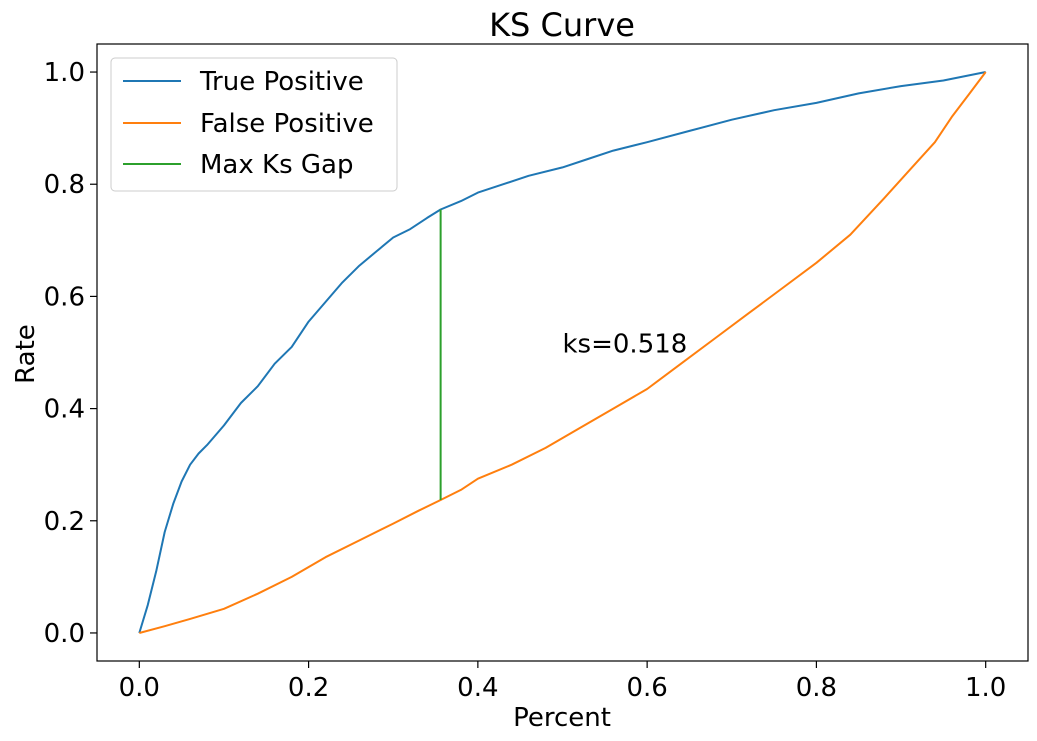  What do you see at coordinates (562, 718) in the screenshot?
I see `x-axis-label: Percent` at bounding box center [562, 718].